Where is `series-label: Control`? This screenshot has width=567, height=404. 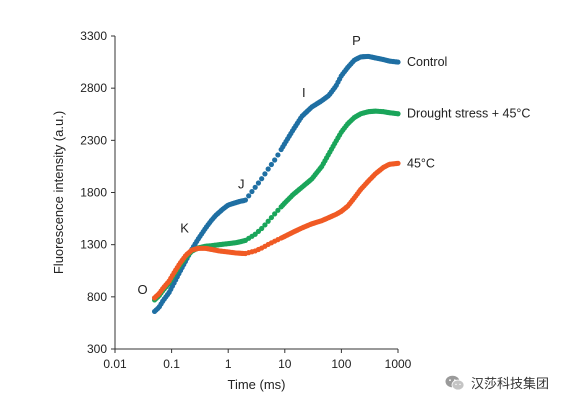
series-label: Control is located at coordinates (427, 62).